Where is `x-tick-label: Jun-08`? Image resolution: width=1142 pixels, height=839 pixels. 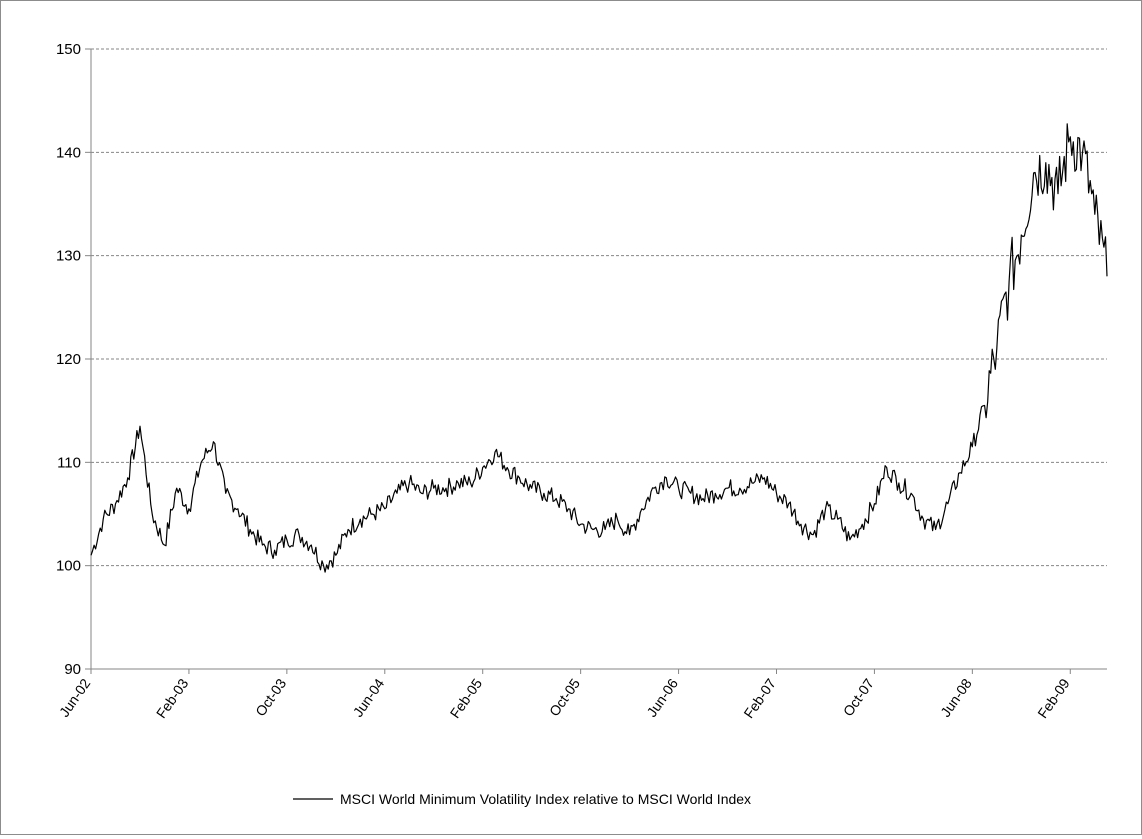
x-tick-label: Jun-08 is located at coordinates (956, 697).